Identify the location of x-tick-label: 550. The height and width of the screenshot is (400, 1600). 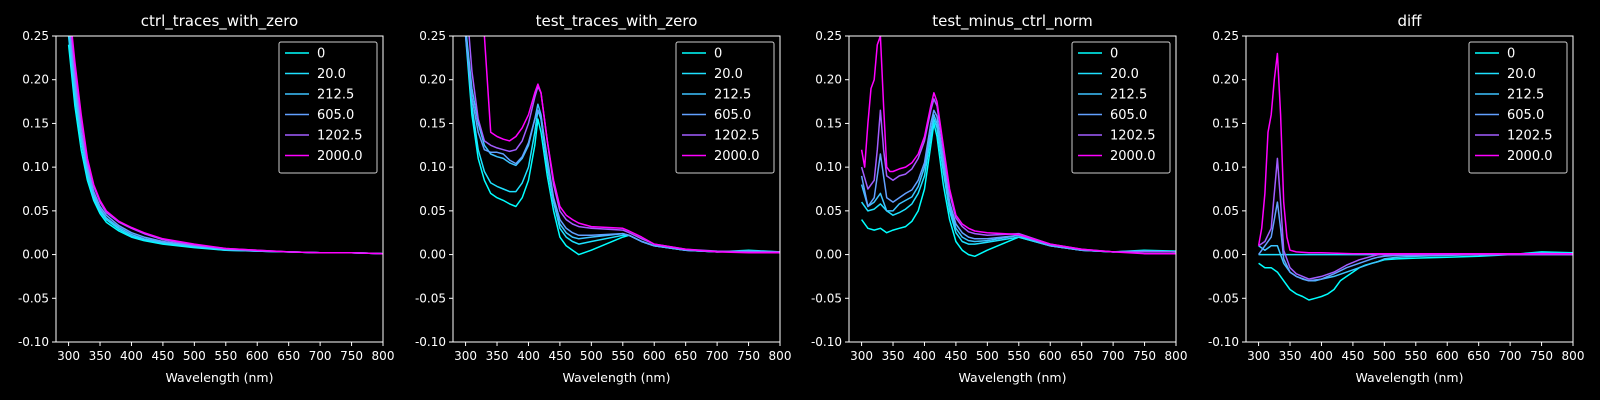
(1415, 356).